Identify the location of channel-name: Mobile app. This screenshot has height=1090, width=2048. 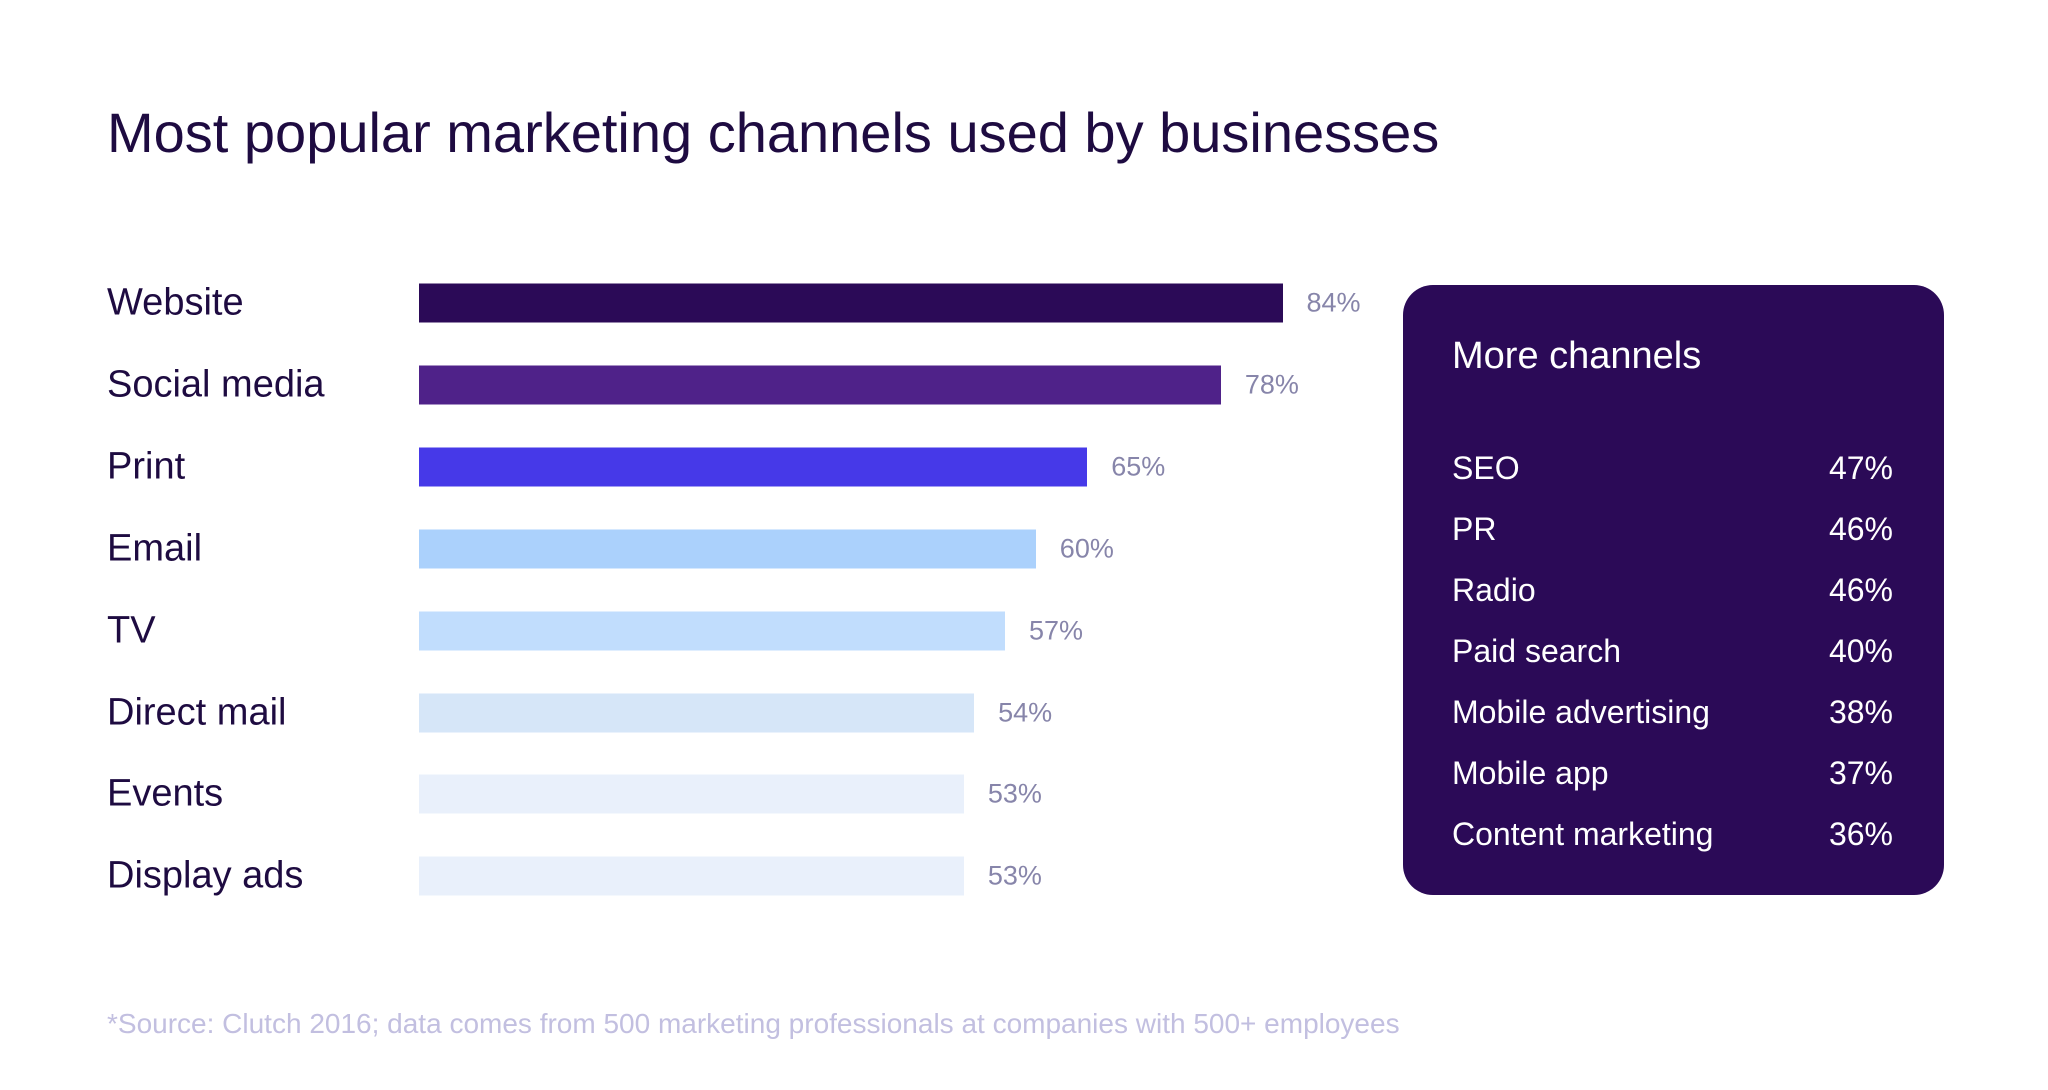
(1530, 773).